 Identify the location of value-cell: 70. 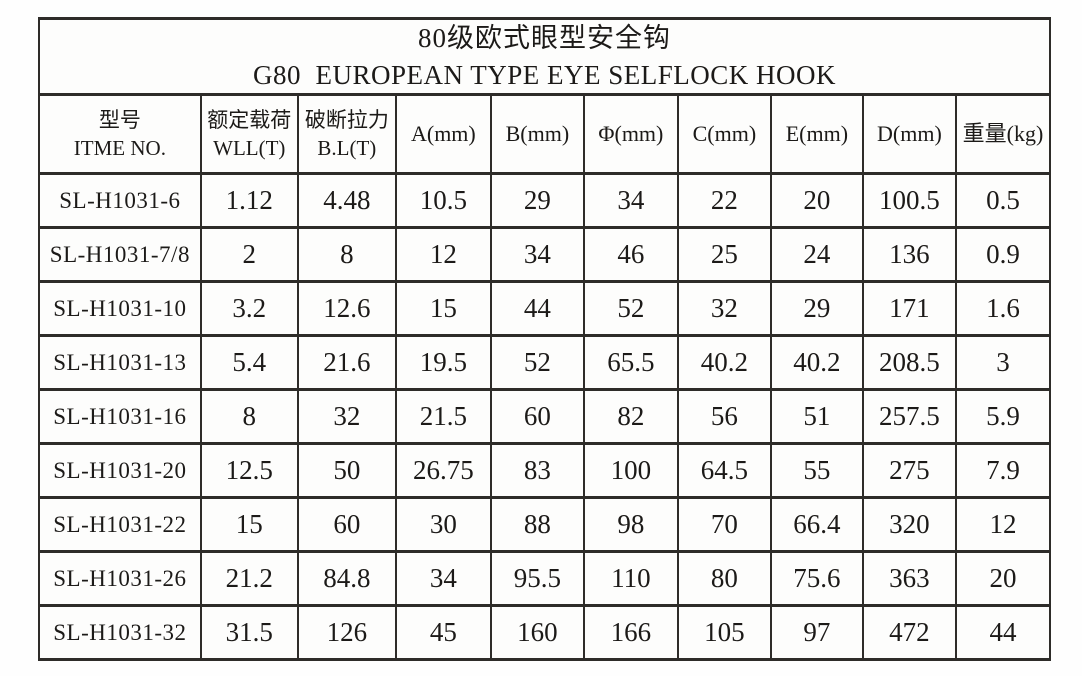
(724, 524).